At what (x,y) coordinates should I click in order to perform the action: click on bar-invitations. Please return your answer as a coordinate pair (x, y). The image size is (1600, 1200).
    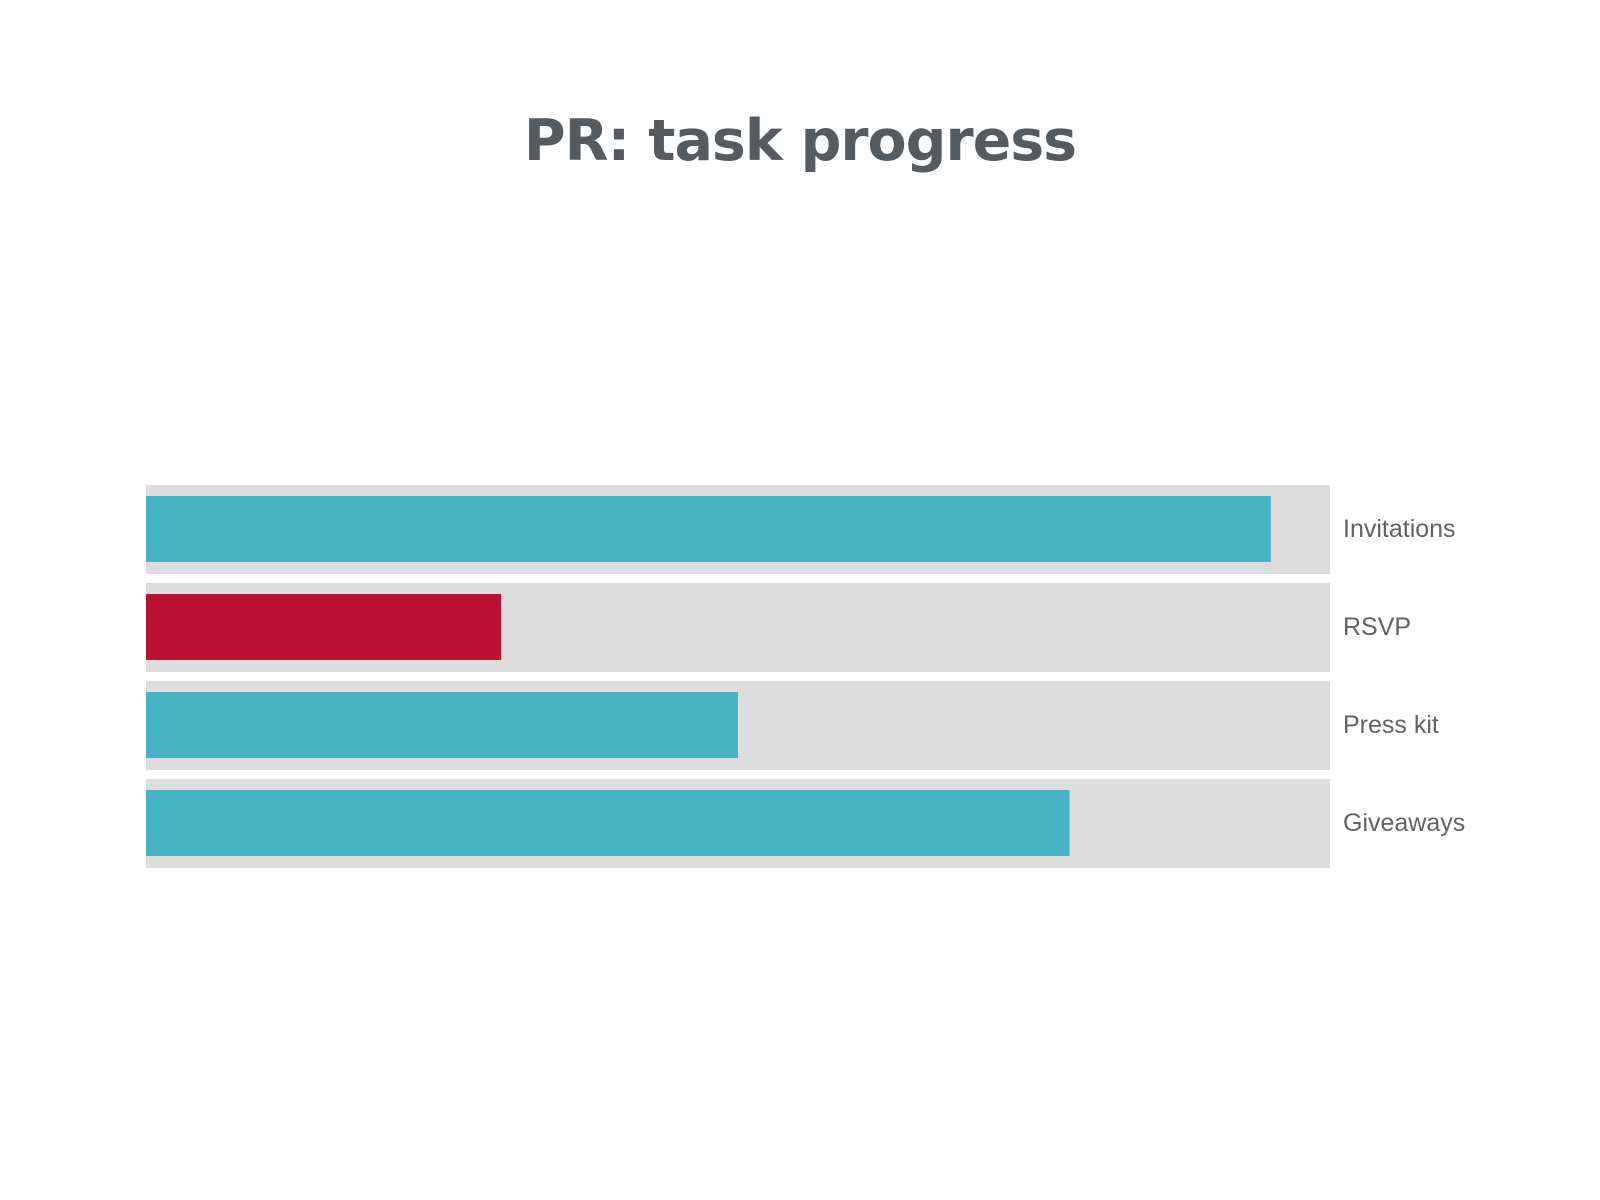
    Looking at the image, I should click on (708, 529).